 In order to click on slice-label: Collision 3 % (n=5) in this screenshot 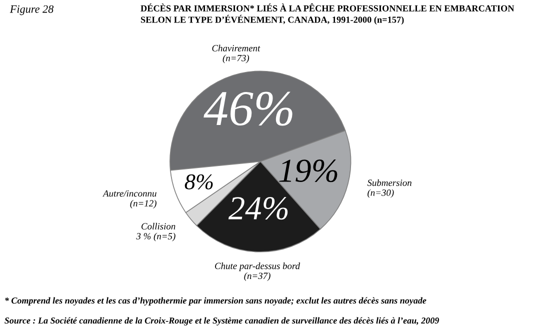, I will do `click(156, 232)`.